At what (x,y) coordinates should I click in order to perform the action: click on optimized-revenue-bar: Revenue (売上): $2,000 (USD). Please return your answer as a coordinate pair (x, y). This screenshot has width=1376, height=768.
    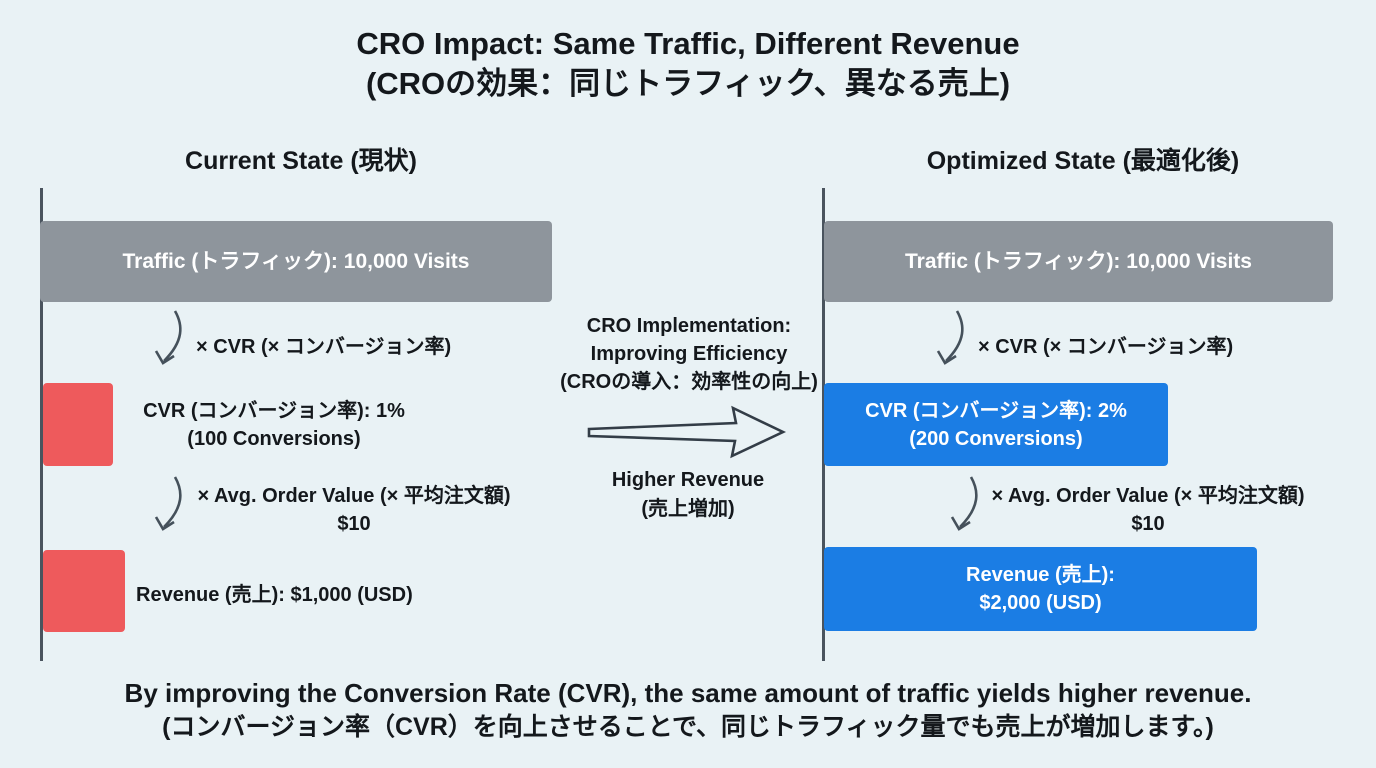
    Looking at the image, I should click on (1040, 589).